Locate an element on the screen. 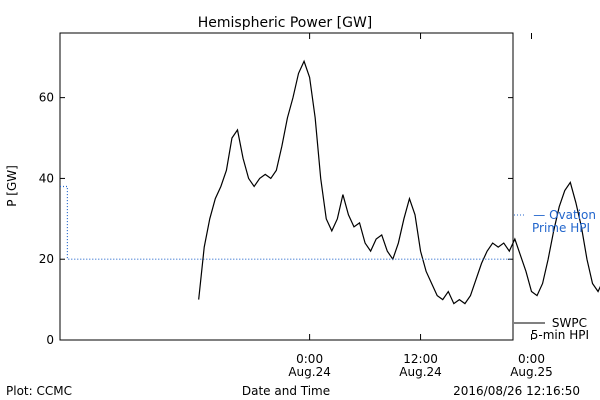 The image size is (600, 400). y-tick-label: 40 is located at coordinates (46, 178).